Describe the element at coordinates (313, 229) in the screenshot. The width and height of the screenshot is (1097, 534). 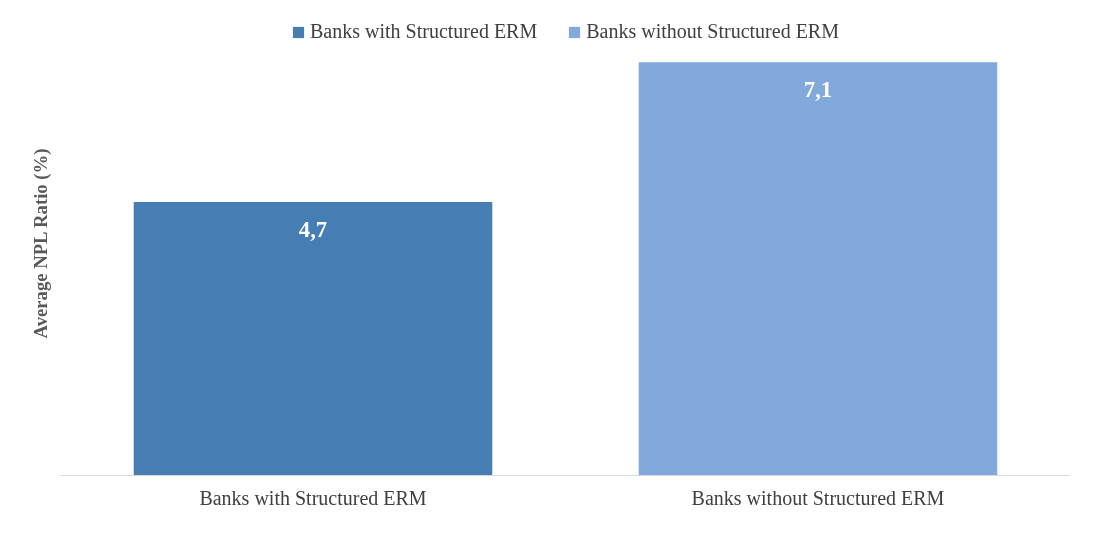
I see `data-label: 4,7` at that location.